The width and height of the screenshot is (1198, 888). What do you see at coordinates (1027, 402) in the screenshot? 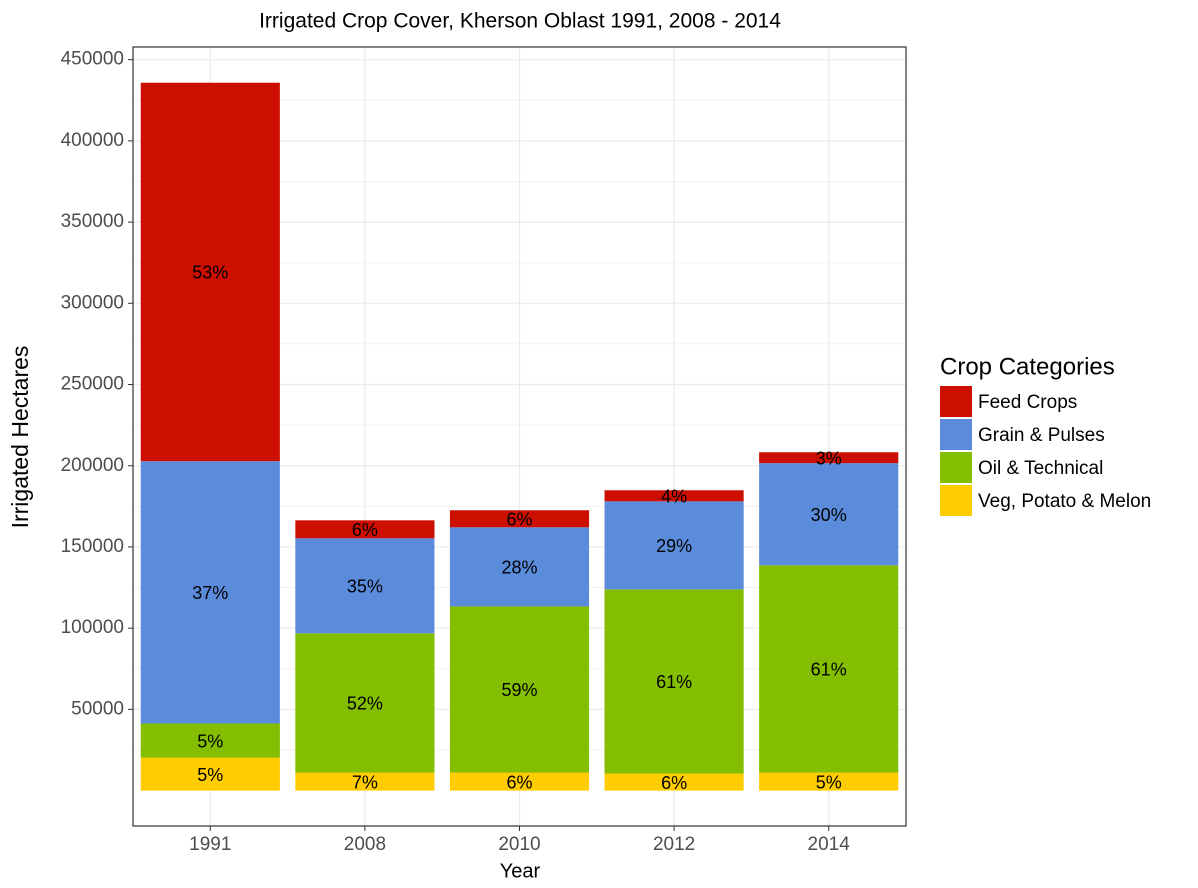
I see `legend-label: Feed Crops` at bounding box center [1027, 402].